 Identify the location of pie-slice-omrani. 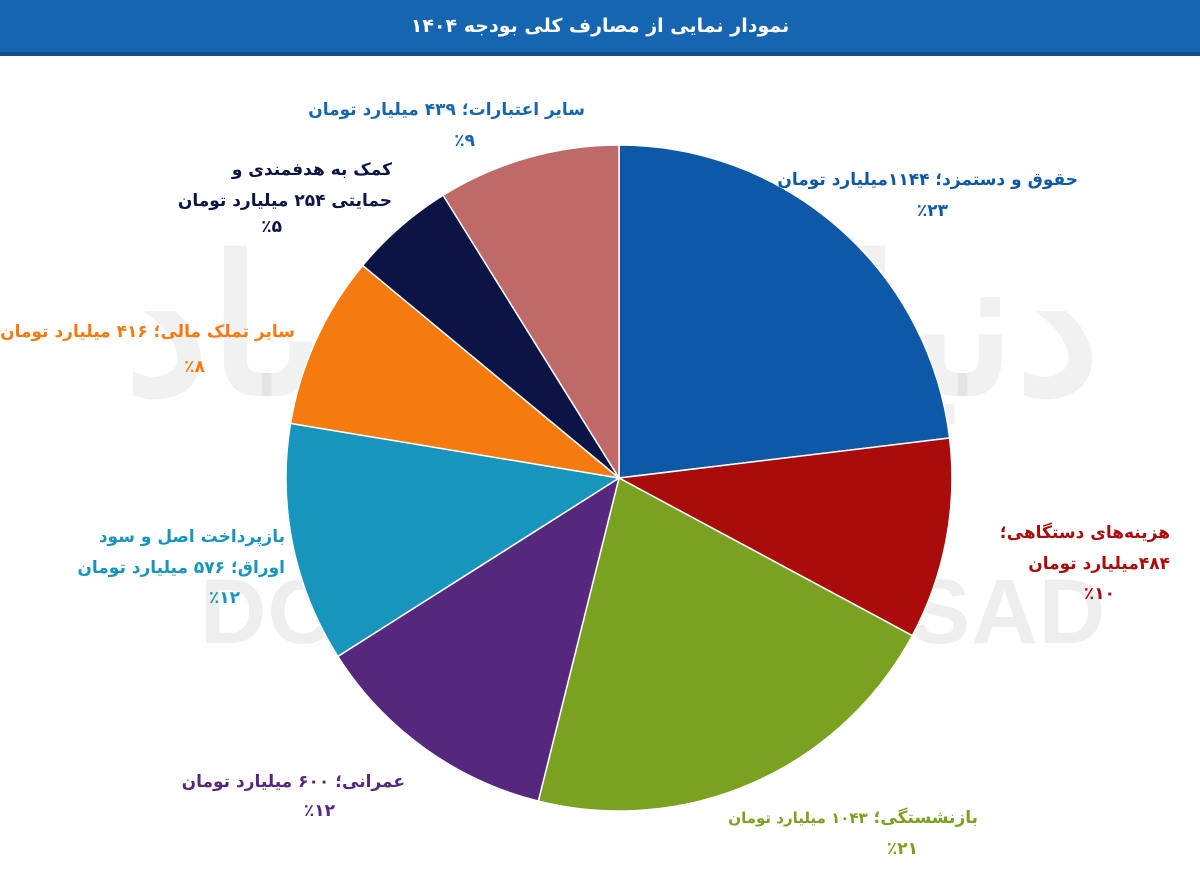
(478, 639).